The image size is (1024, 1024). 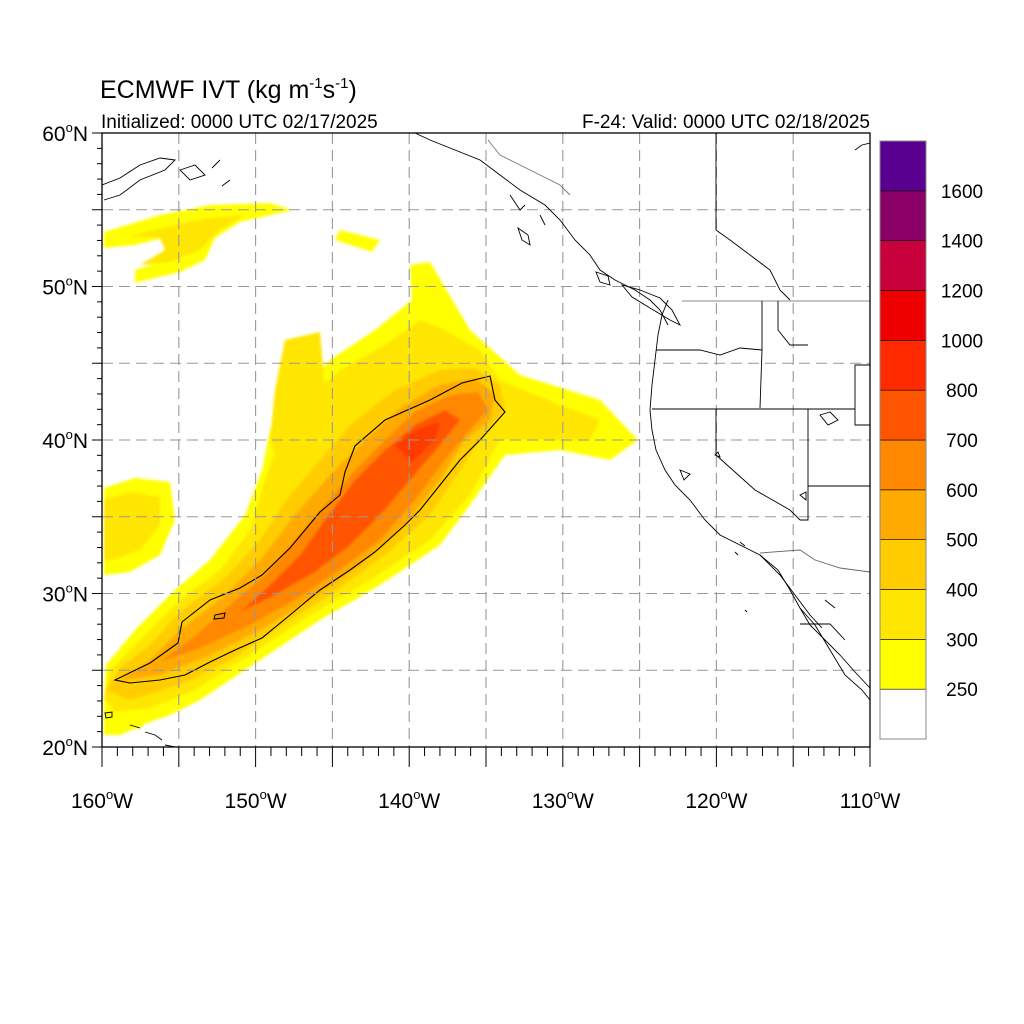 I want to click on ivt-shade-300-arm, so click(x=297, y=401).